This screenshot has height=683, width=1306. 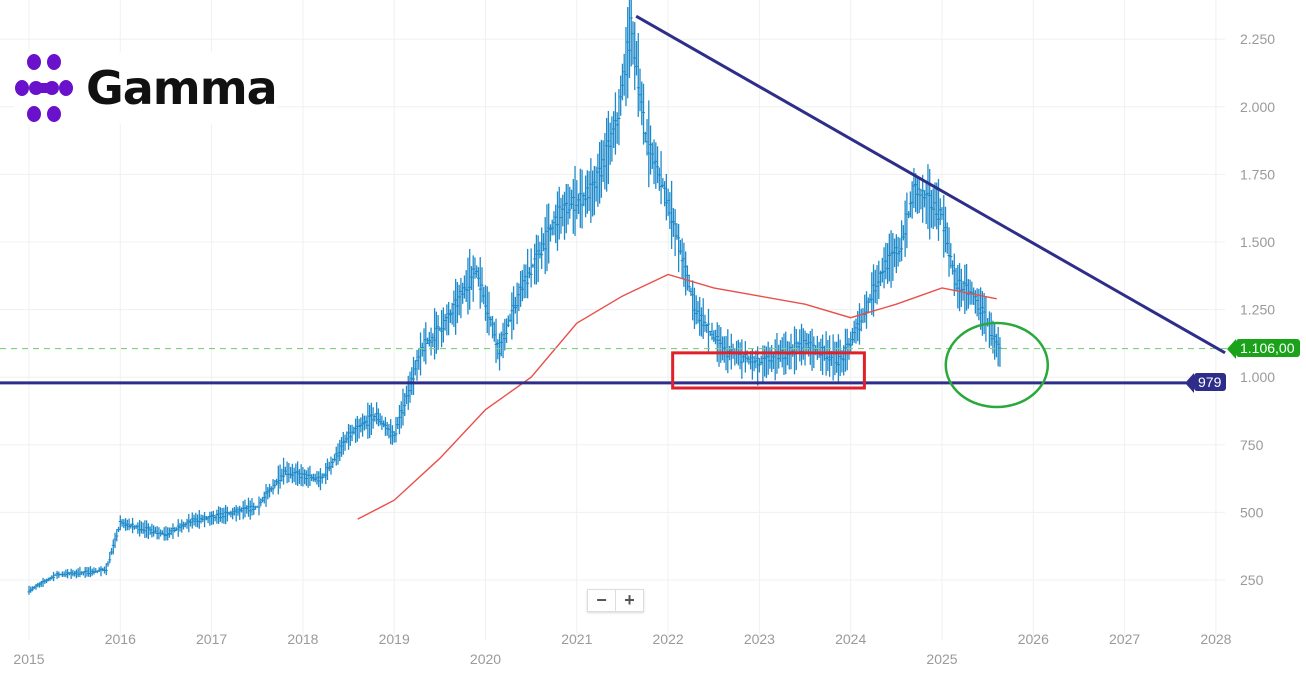 I want to click on last-price-label: 1.106,00, so click(x=1263, y=349).